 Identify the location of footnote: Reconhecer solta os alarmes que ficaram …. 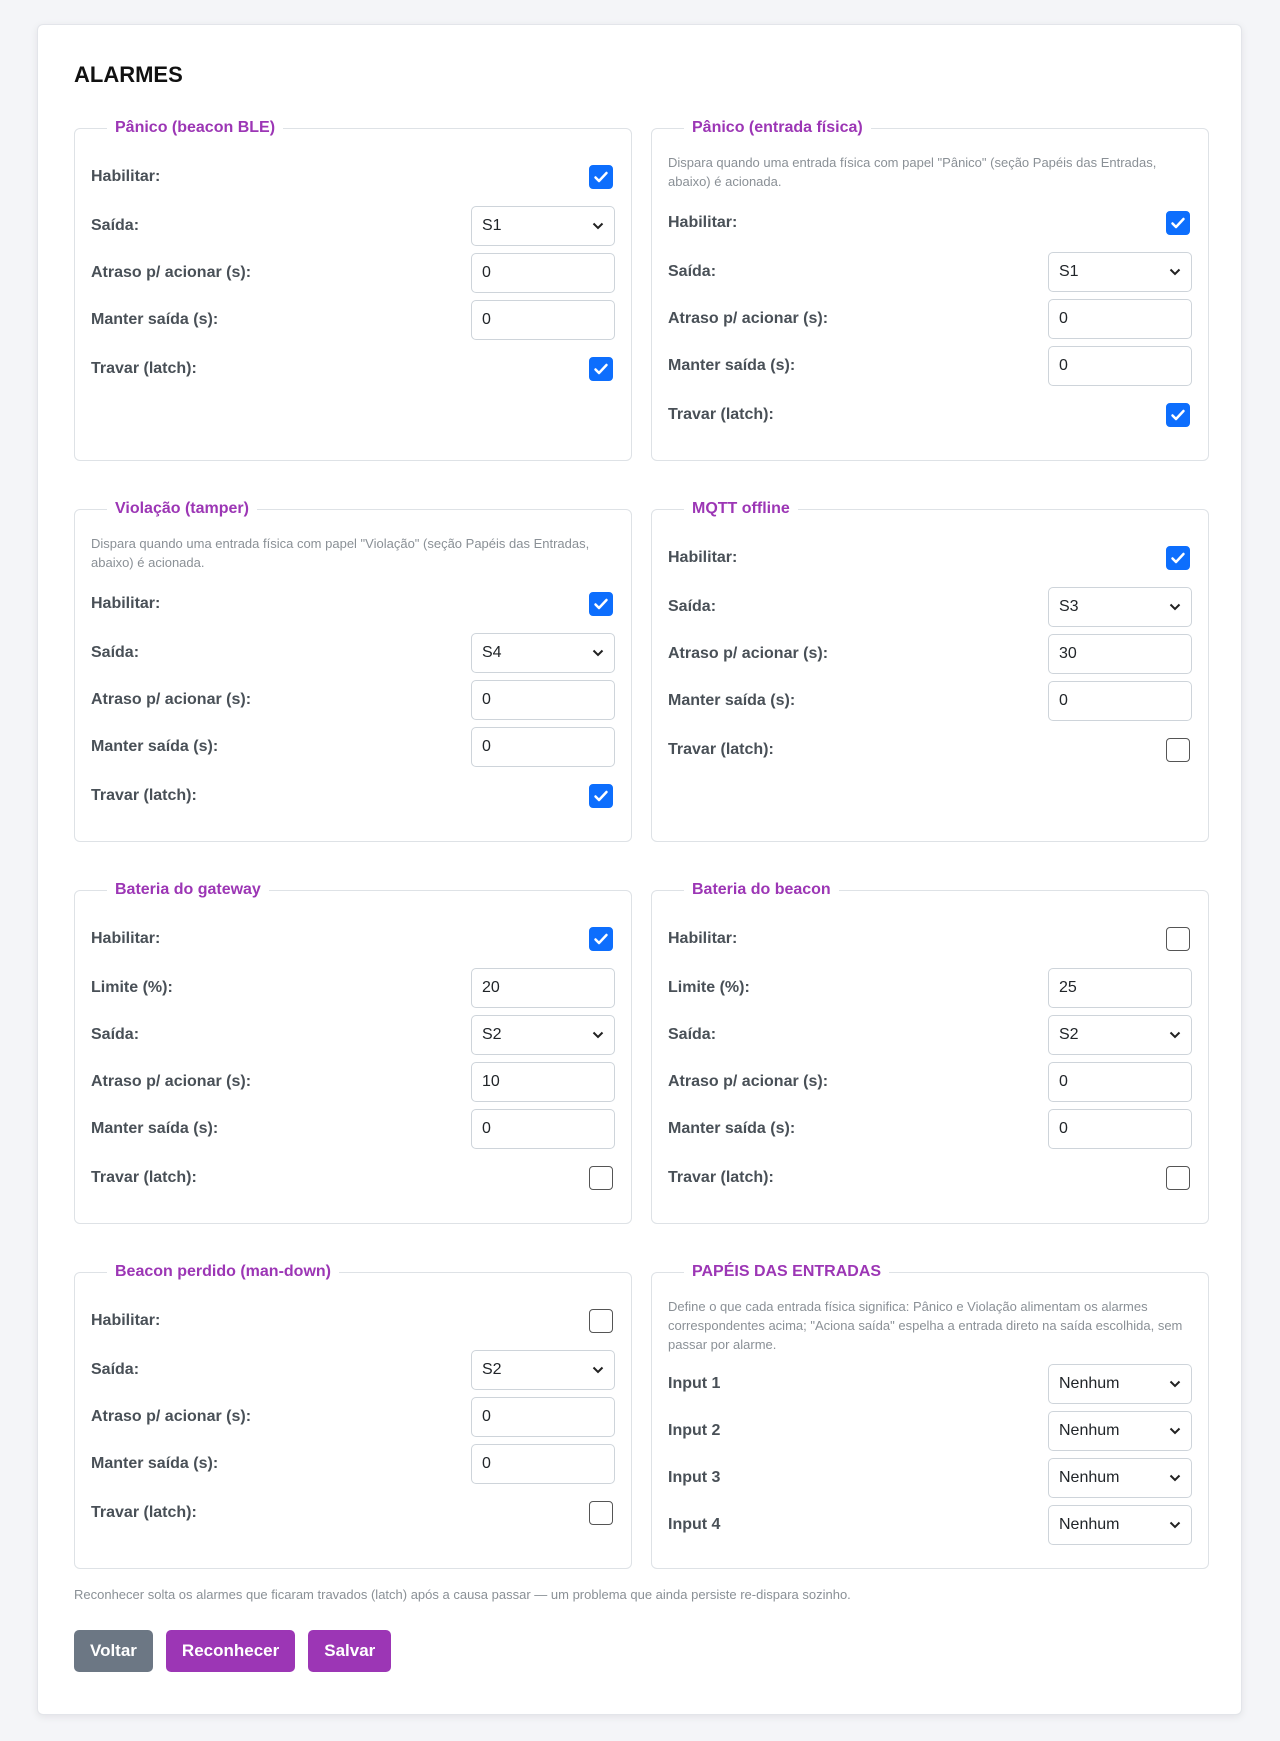
(462, 1594).